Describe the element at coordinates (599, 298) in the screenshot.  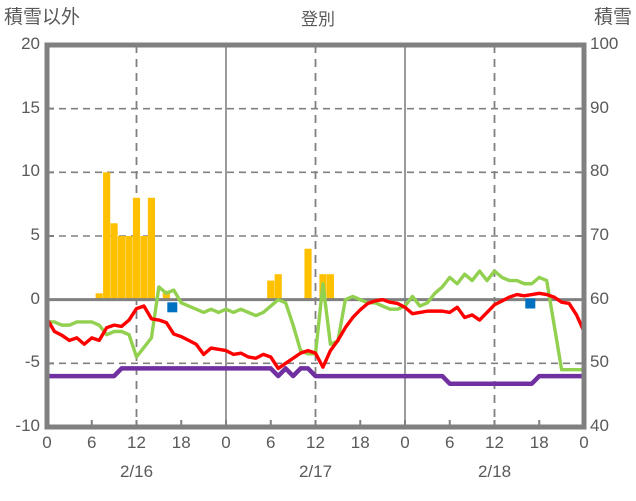
I see `y-tick-right: 60` at that location.